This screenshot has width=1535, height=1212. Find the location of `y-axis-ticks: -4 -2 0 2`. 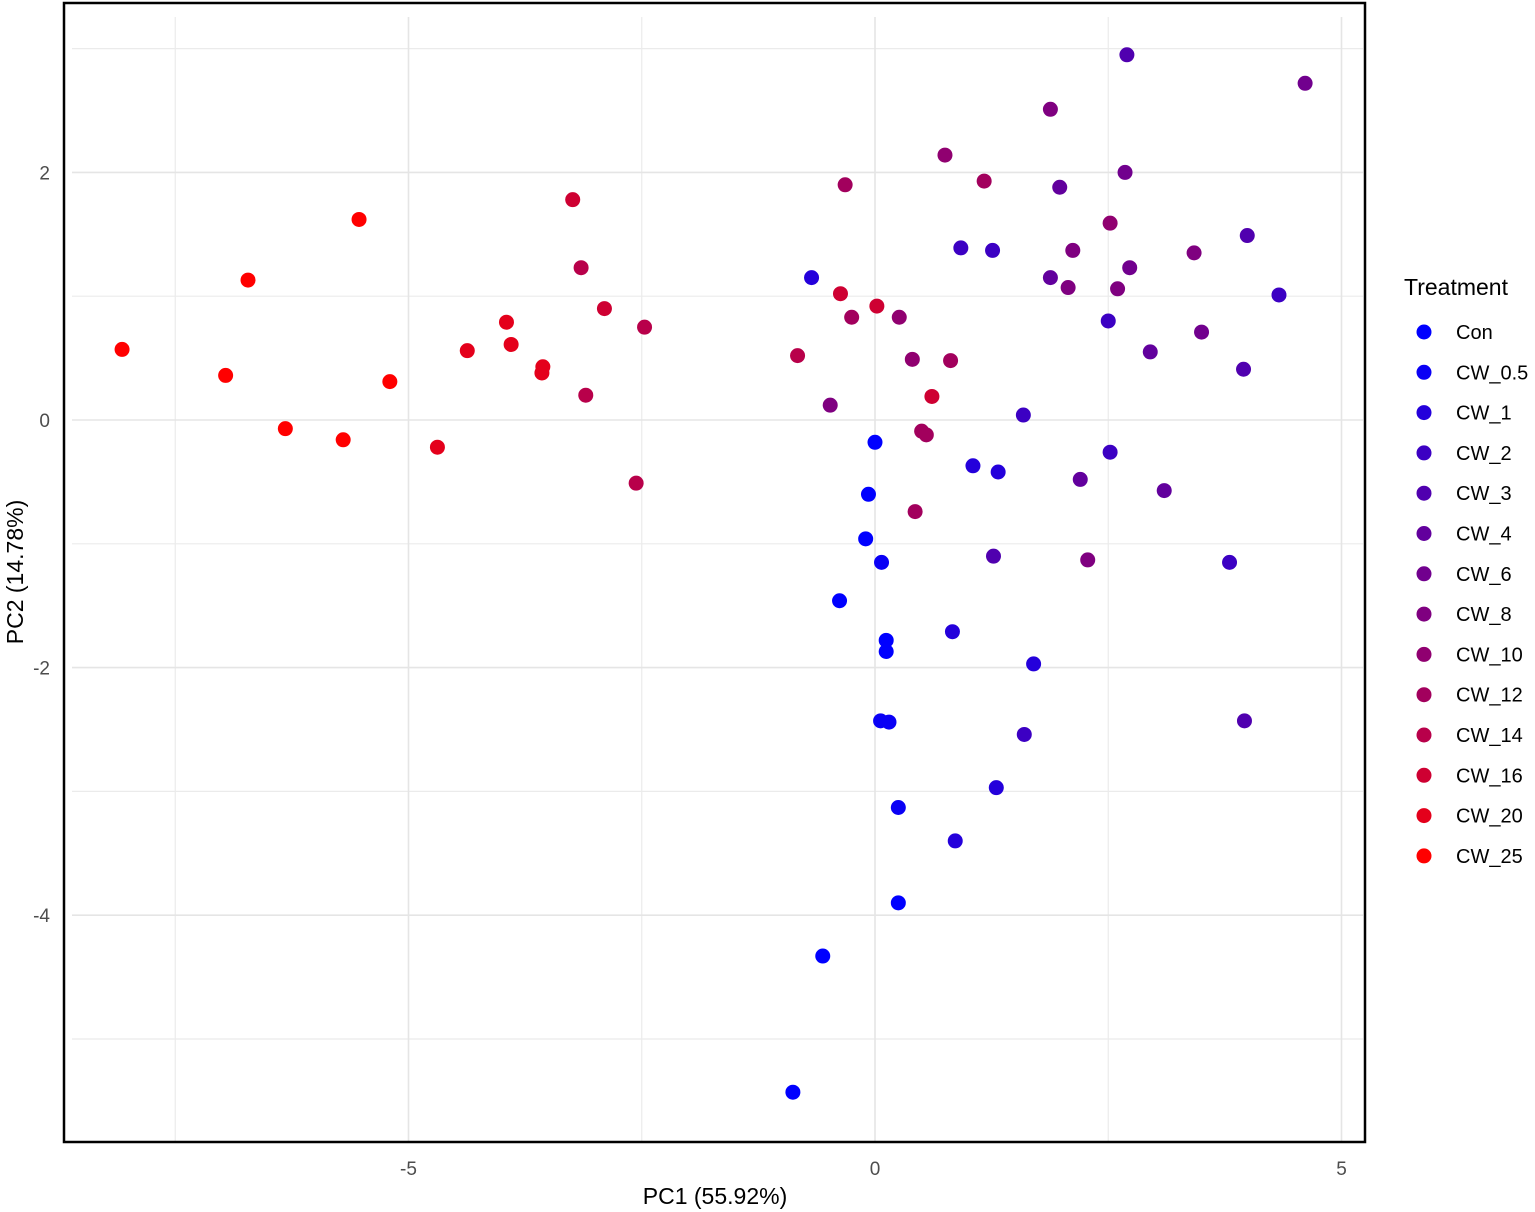

y-axis-ticks: -4 -2 0 2 is located at coordinates (41, 545).